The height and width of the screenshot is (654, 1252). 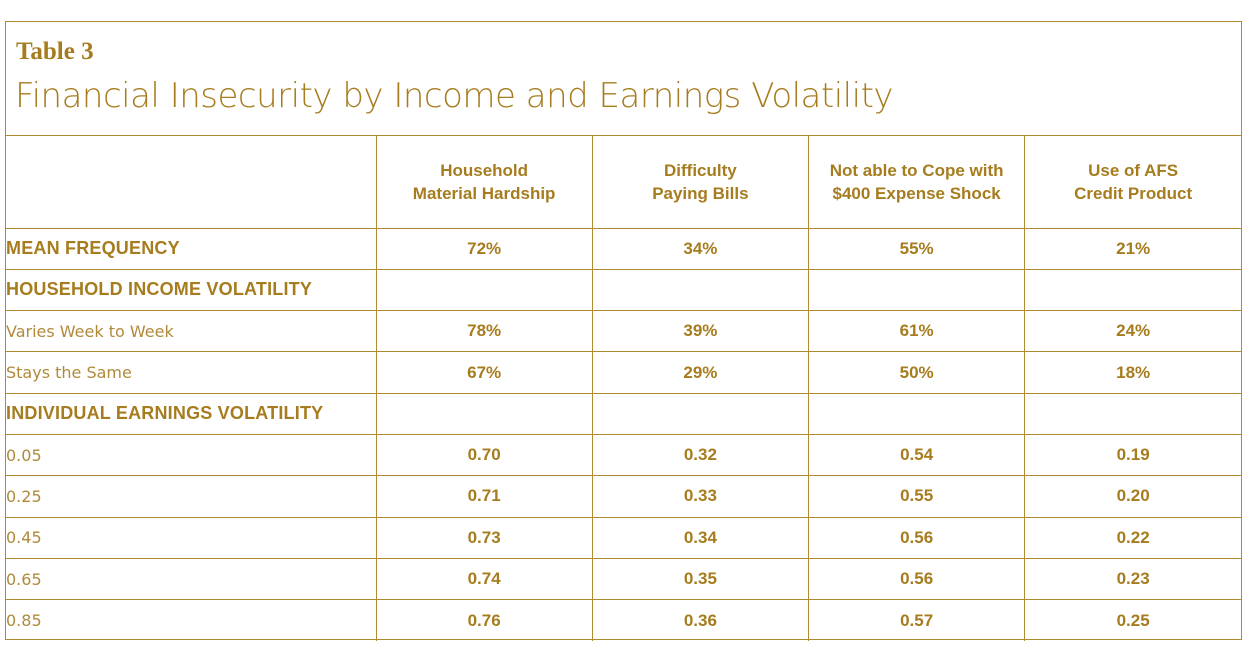 I want to click on table-row: 0.45 0.73 0.34 0.56 0.22, so click(x=623, y=537).